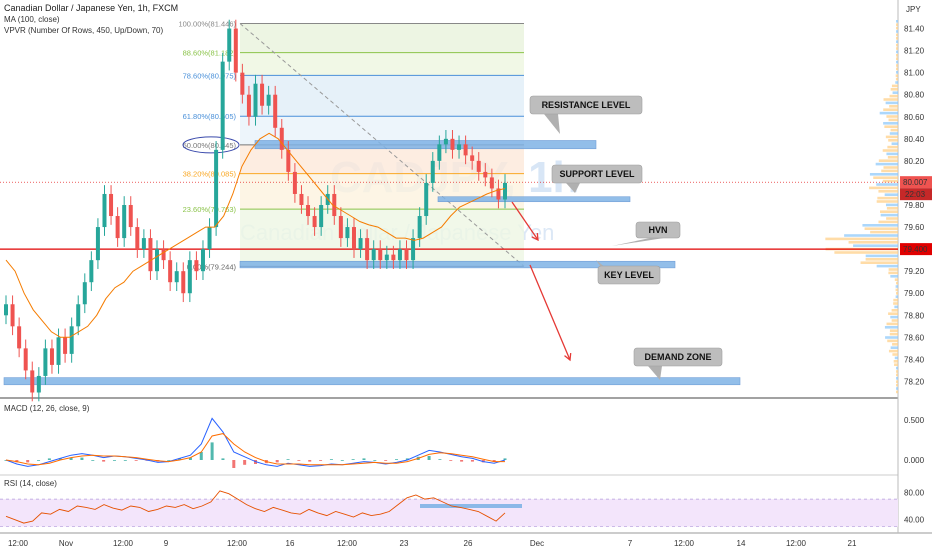 Image resolution: width=932 pixels, height=550 pixels. What do you see at coordinates (914, 161) in the screenshot?
I see `price-tick-label: 80.20` at bounding box center [914, 161].